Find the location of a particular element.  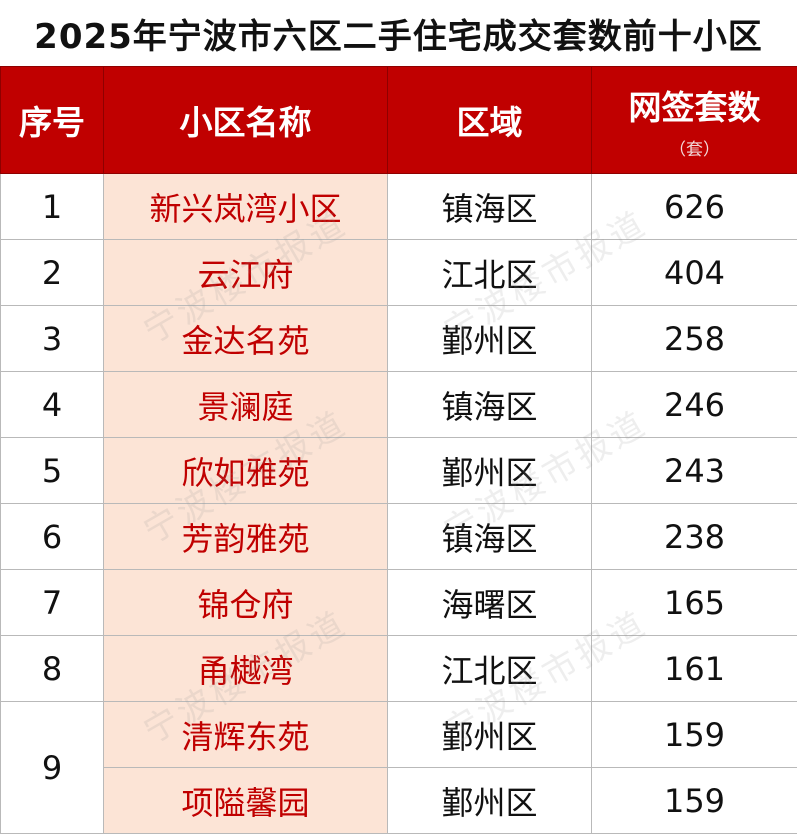

community-name-cell: 新兴岚湾小区 is located at coordinates (246, 207).